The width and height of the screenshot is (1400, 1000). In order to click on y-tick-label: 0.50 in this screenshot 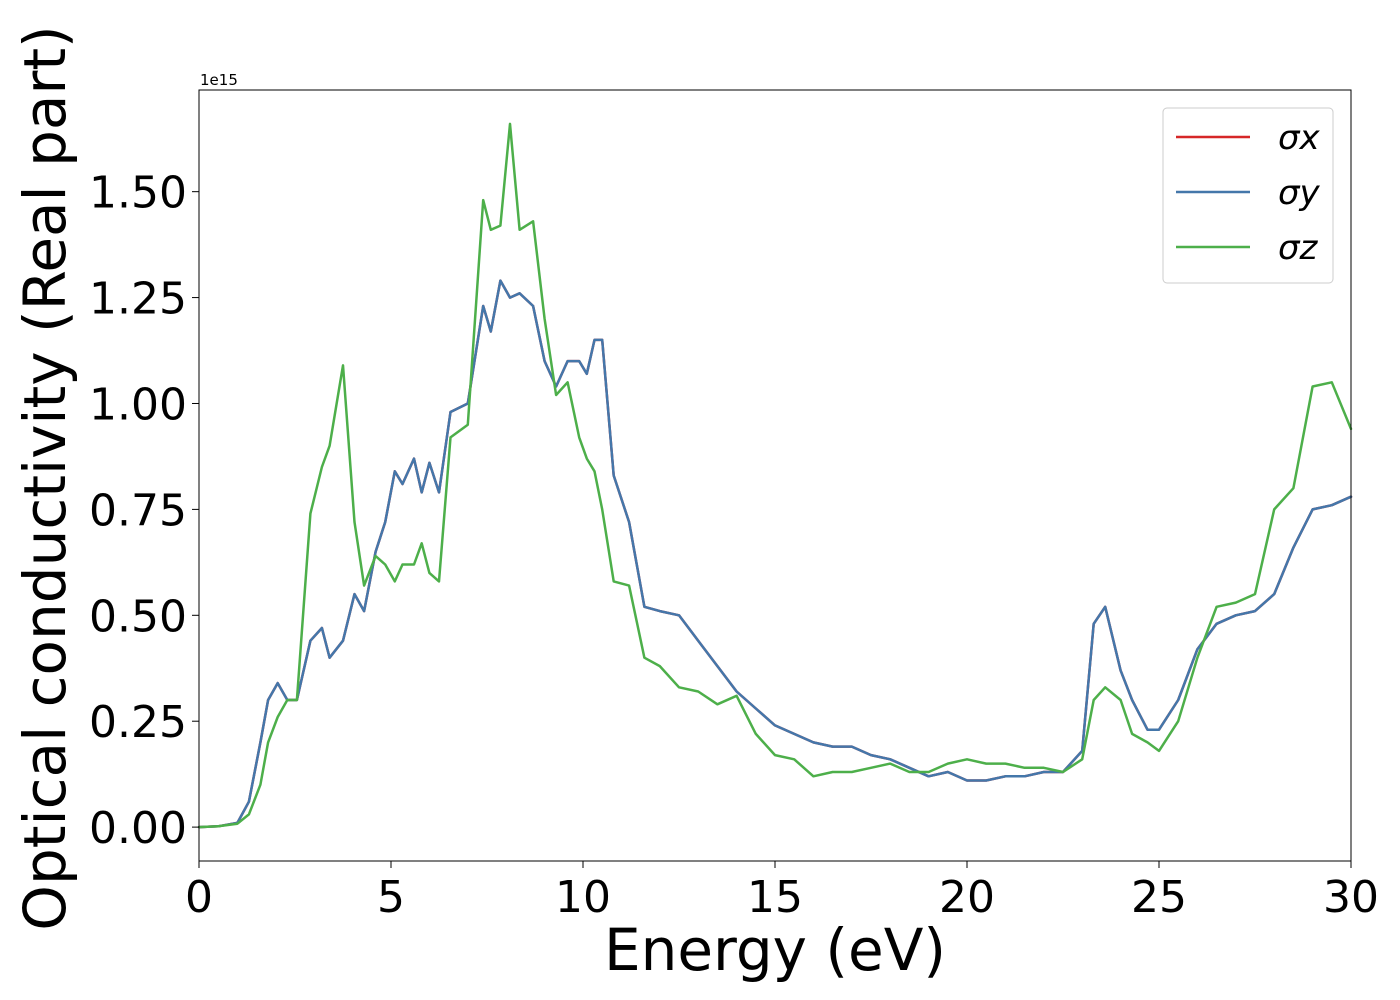, I will do `click(138, 616)`.